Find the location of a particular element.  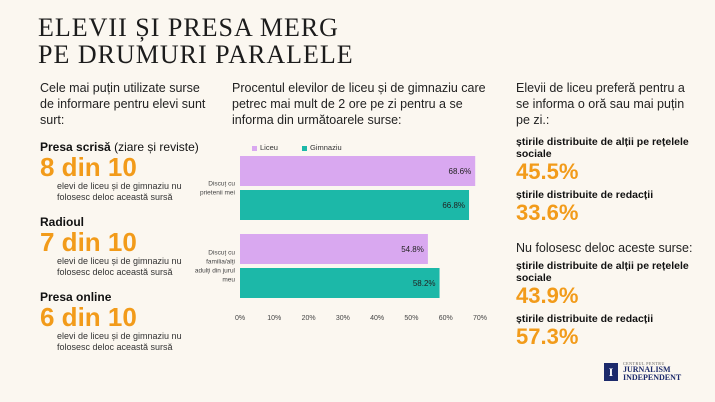

stat-value: 6 din 10 is located at coordinates (88, 317).